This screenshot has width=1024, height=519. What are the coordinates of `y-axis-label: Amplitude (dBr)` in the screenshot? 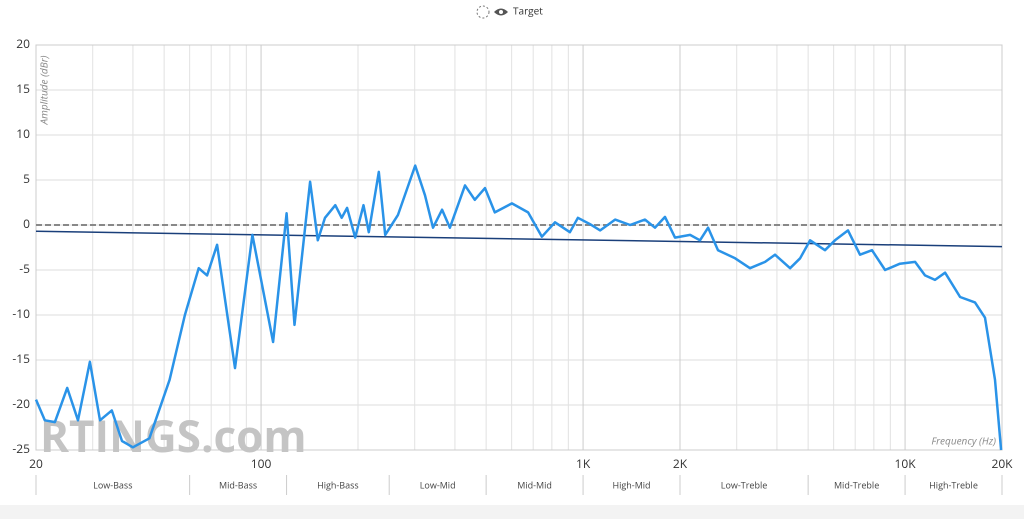 It's located at (44, 90).